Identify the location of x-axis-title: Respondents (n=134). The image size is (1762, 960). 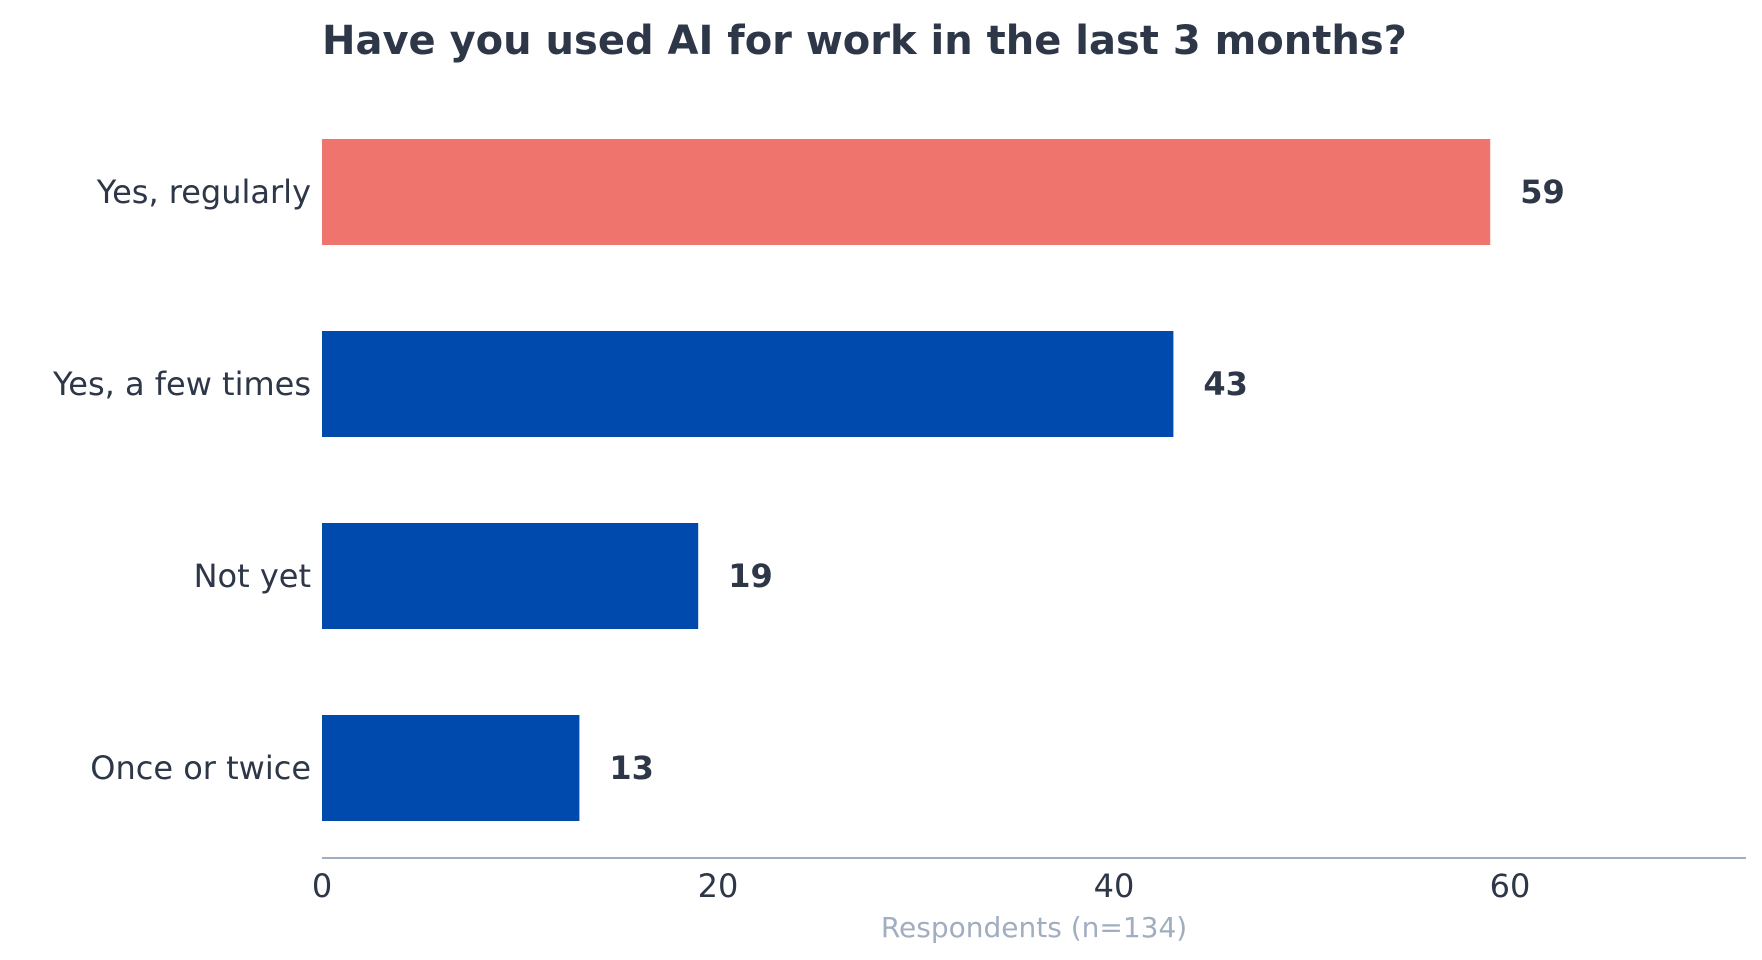
(1034, 927).